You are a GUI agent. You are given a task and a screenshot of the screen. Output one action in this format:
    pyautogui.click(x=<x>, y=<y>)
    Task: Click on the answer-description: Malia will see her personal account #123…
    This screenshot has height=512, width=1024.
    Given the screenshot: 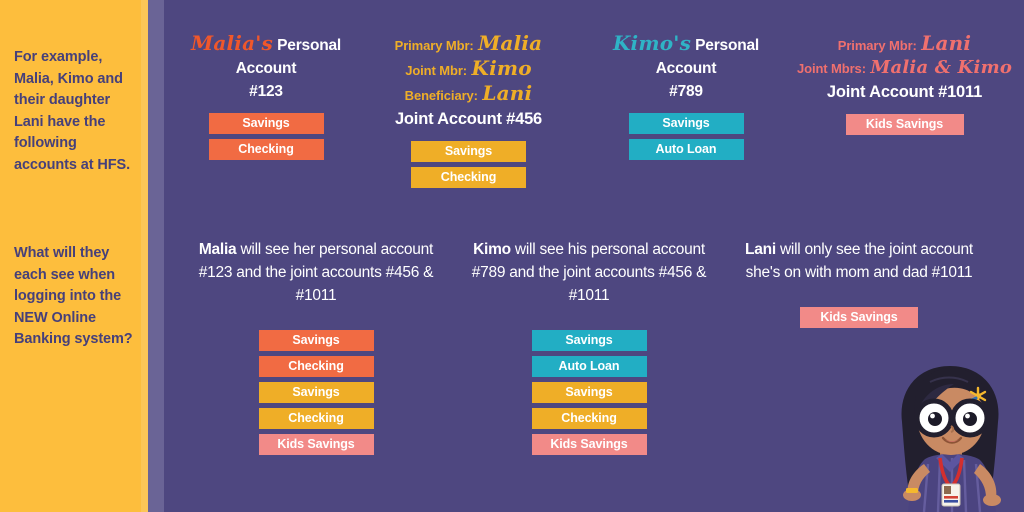 What is the action you would take?
    pyautogui.click(x=316, y=272)
    